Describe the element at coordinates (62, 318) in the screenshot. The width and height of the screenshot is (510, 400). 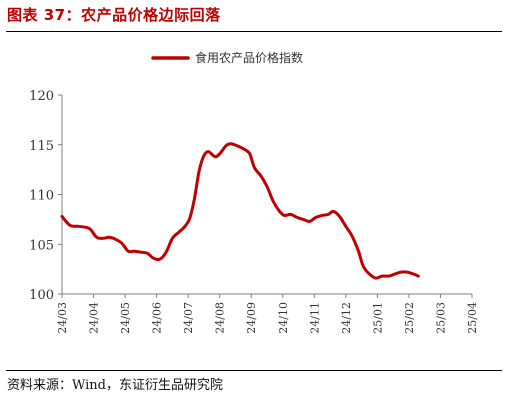
I see `x-tick-label: 24/03` at that location.